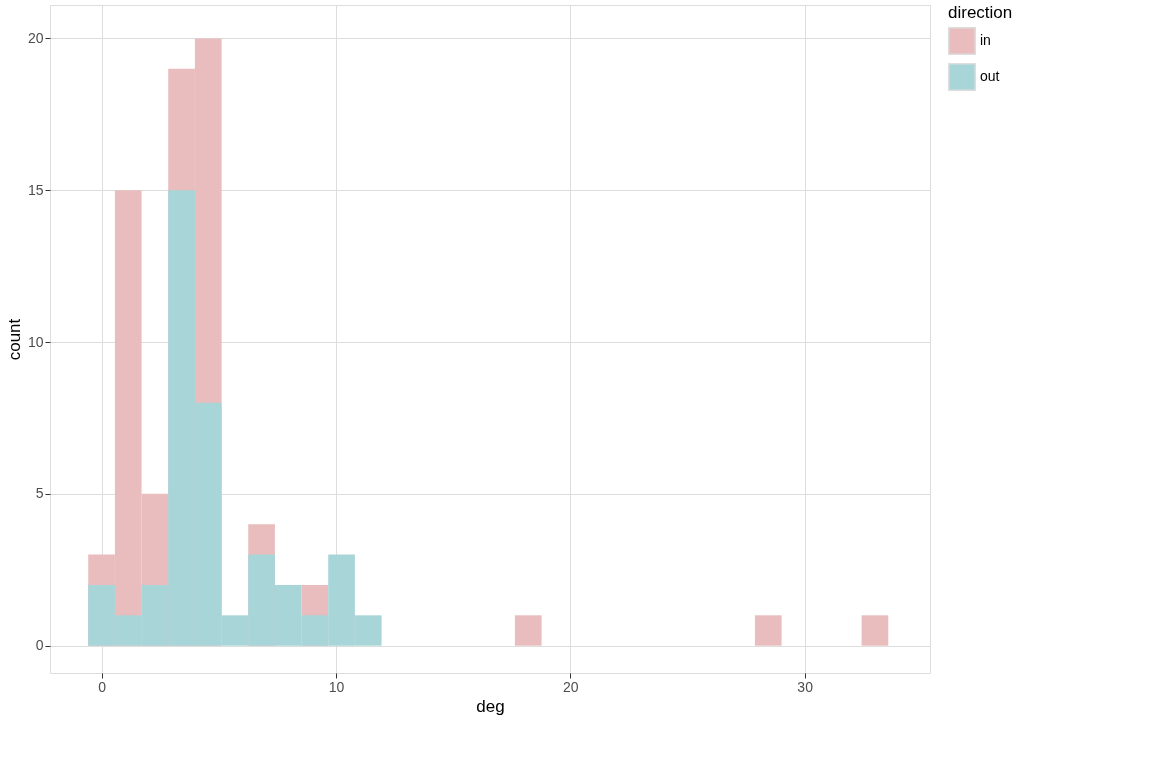 This screenshot has height=768, width=1152. I want to click on legend-label: out, so click(990, 76).